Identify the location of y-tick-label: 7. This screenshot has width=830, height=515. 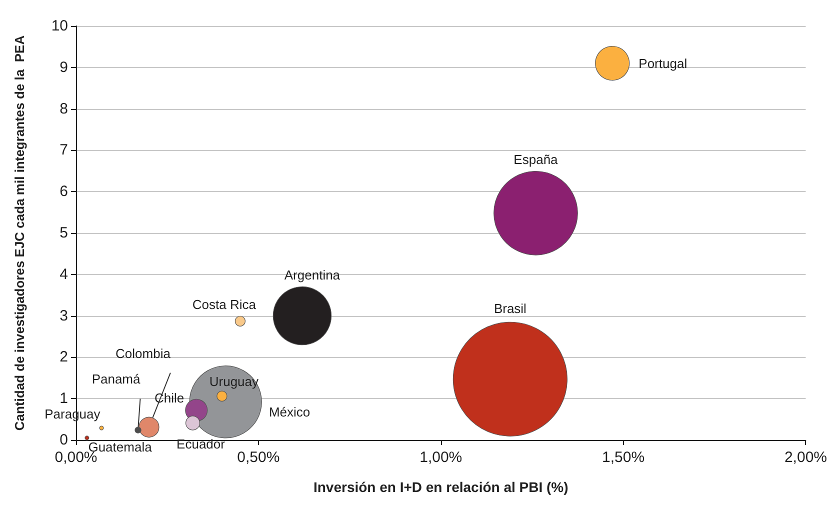
(64, 150).